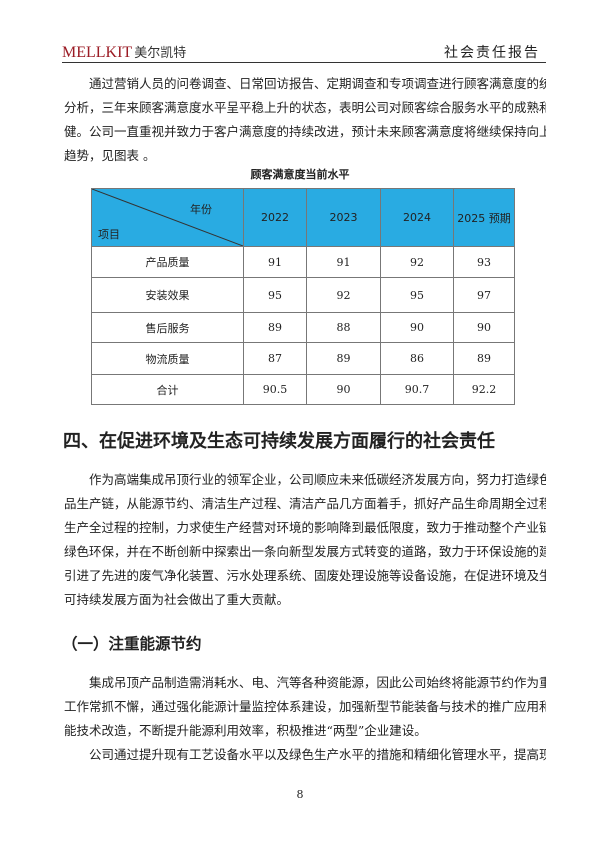  I want to click on table-row: 物流质量 87 89 86 89, so click(303, 358).